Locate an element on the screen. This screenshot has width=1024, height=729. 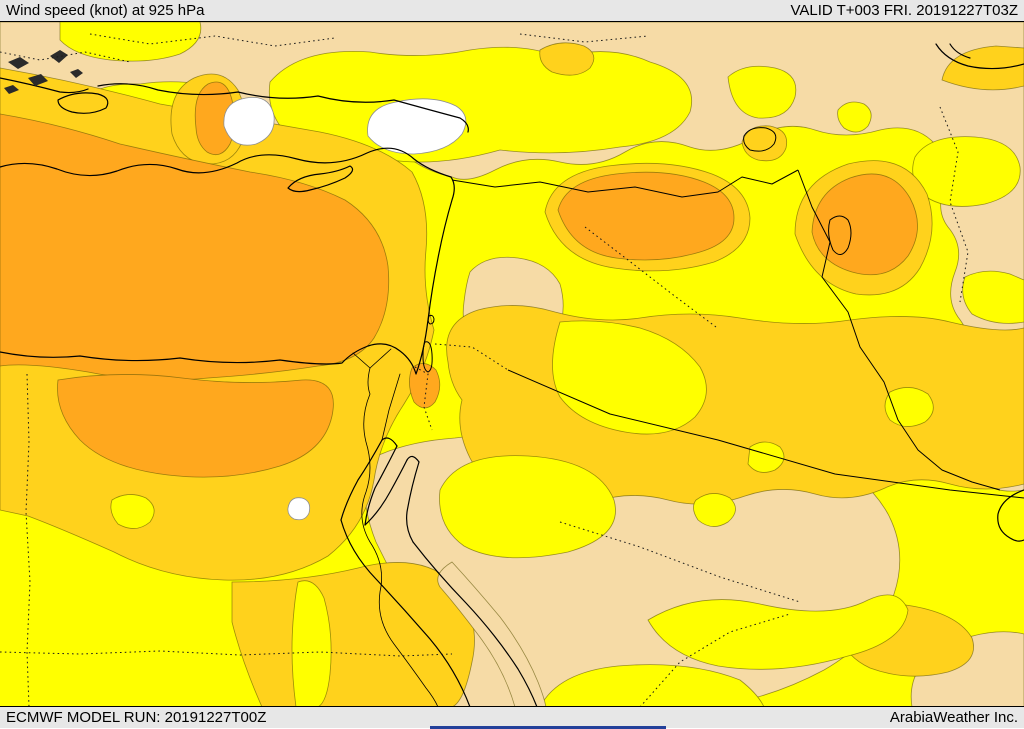
region-gold-south-egypt is located at coordinates (353, 634).